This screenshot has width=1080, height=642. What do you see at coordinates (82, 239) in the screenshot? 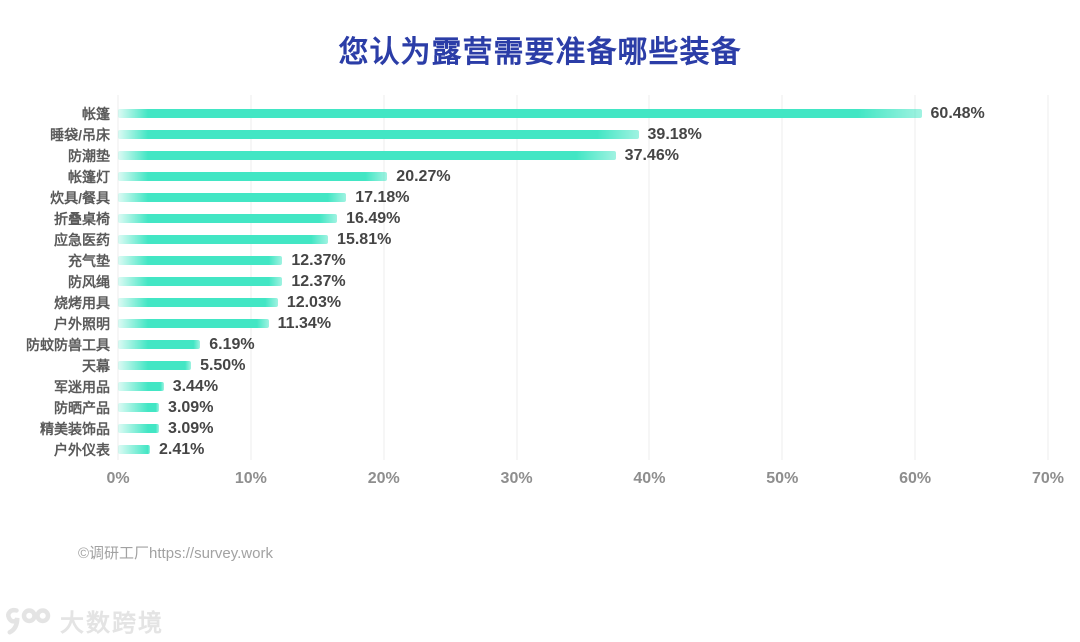
I see `category-label: 应急医药` at bounding box center [82, 239].